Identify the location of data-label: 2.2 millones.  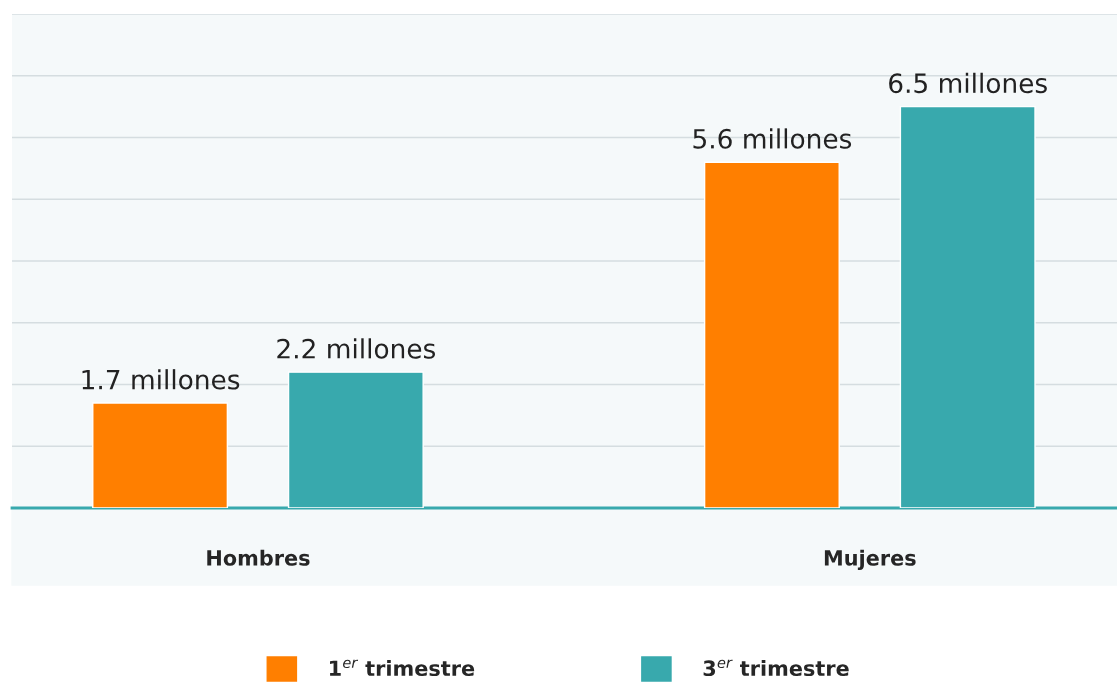
(356, 348).